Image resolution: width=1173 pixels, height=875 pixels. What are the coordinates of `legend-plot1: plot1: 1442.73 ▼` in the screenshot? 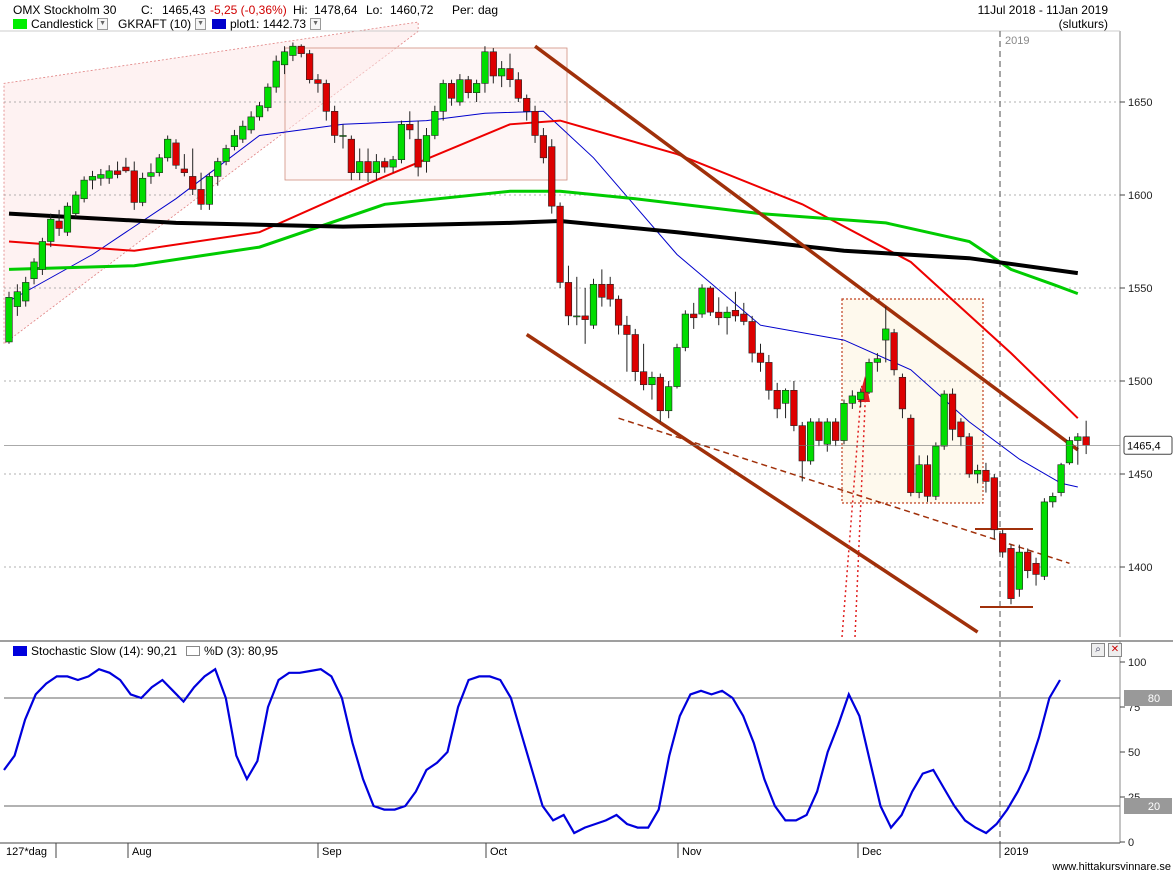 It's located at (267, 24).